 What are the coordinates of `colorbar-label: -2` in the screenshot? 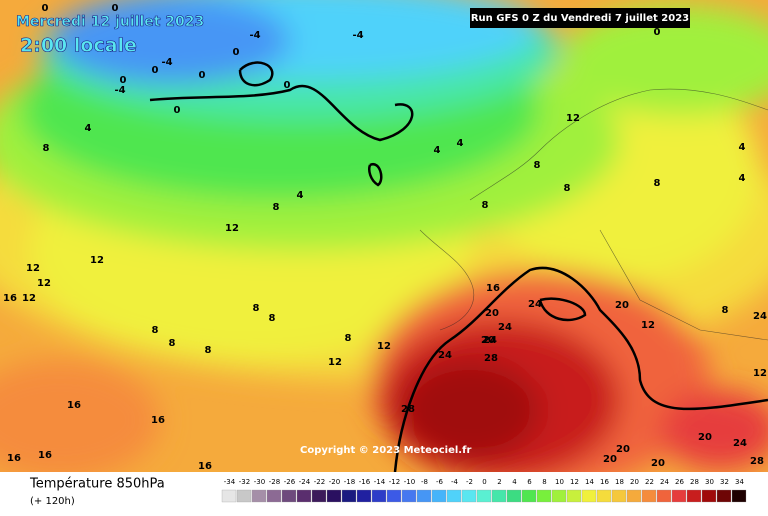 It's located at (469, 482).